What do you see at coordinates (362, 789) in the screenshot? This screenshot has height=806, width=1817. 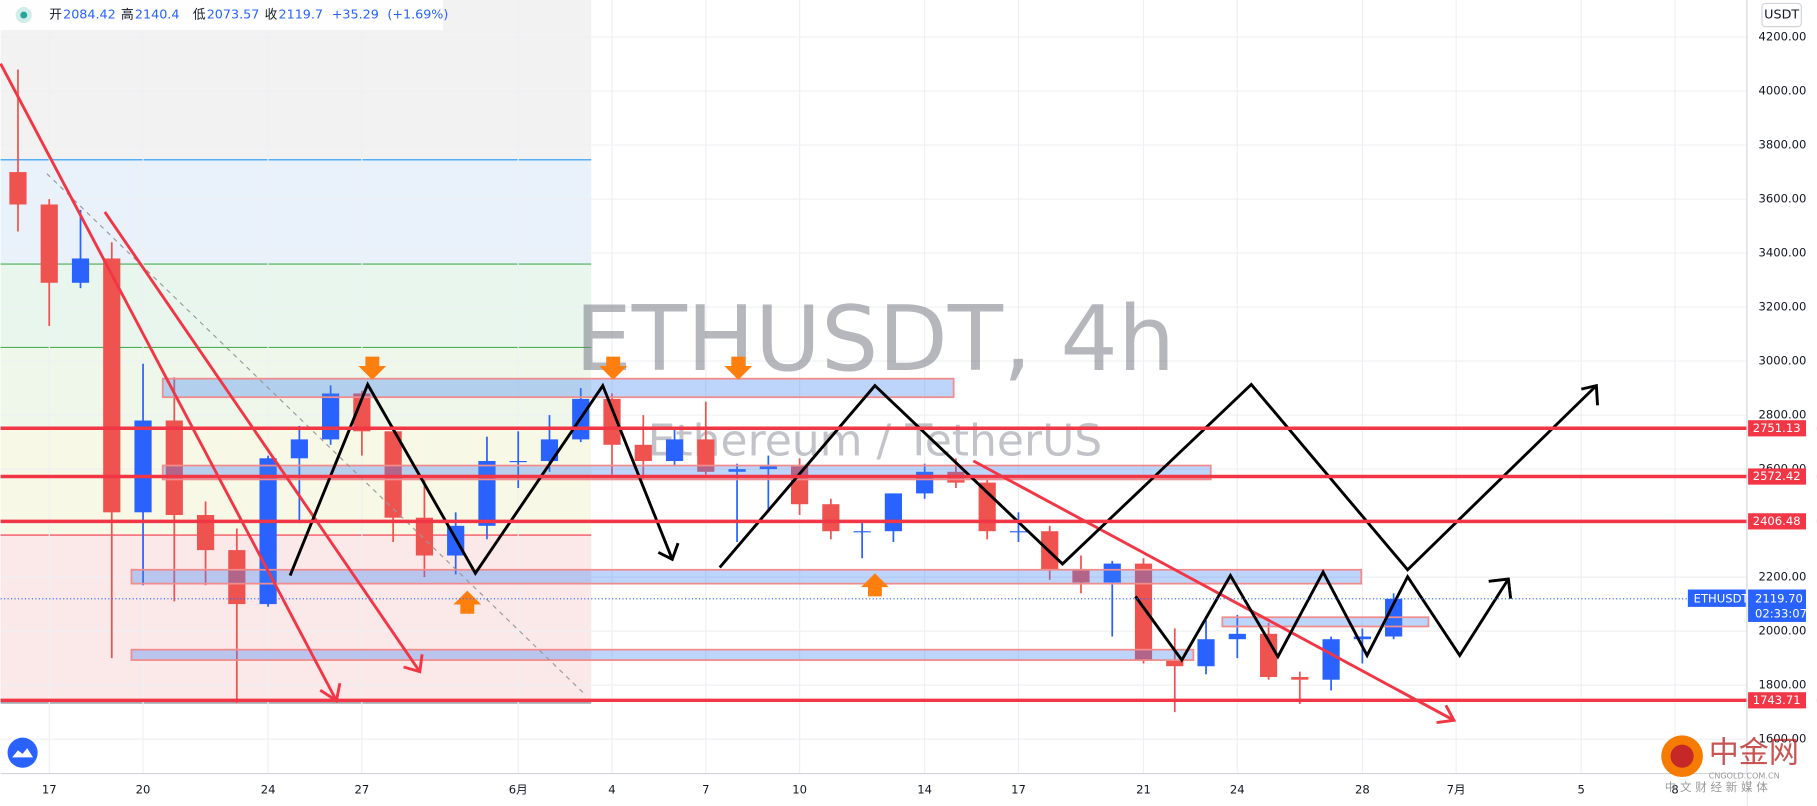 I see `x-tick-label: 27` at bounding box center [362, 789].